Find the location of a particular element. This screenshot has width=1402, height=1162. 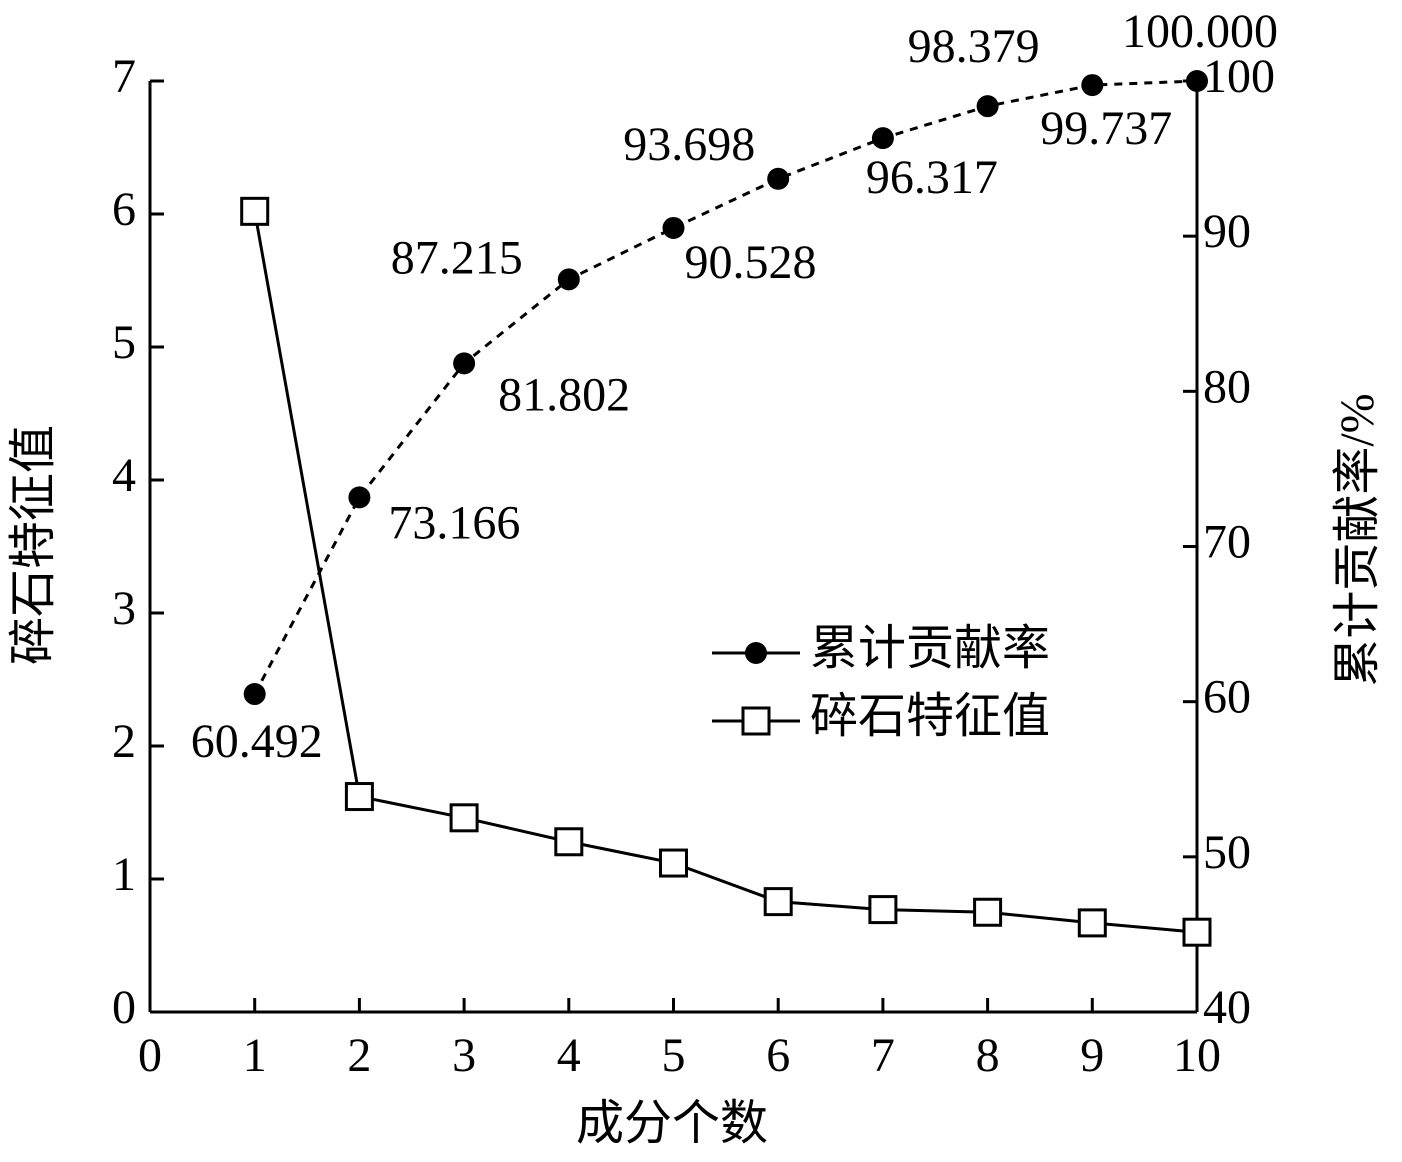

data-label: 90.528 is located at coordinates (751, 262).